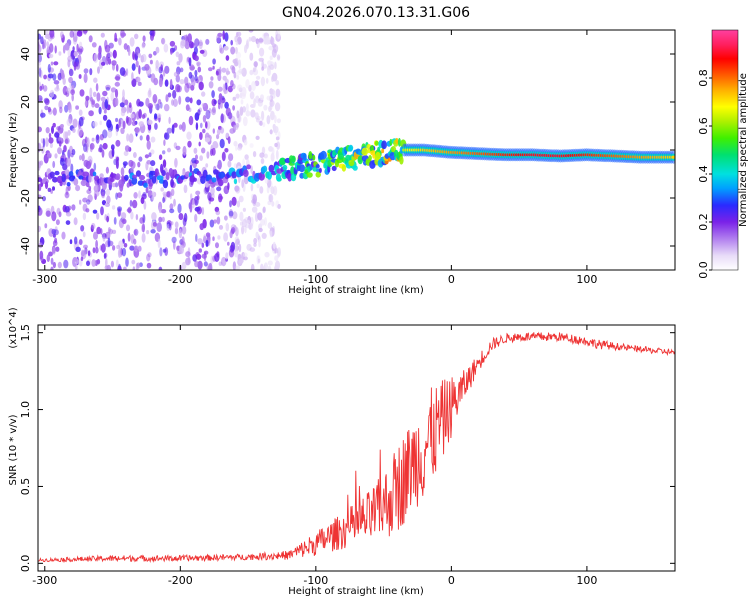 This screenshot has width=750, height=600. I want to click on colorbar-tick-label: 0.6, so click(703, 126).